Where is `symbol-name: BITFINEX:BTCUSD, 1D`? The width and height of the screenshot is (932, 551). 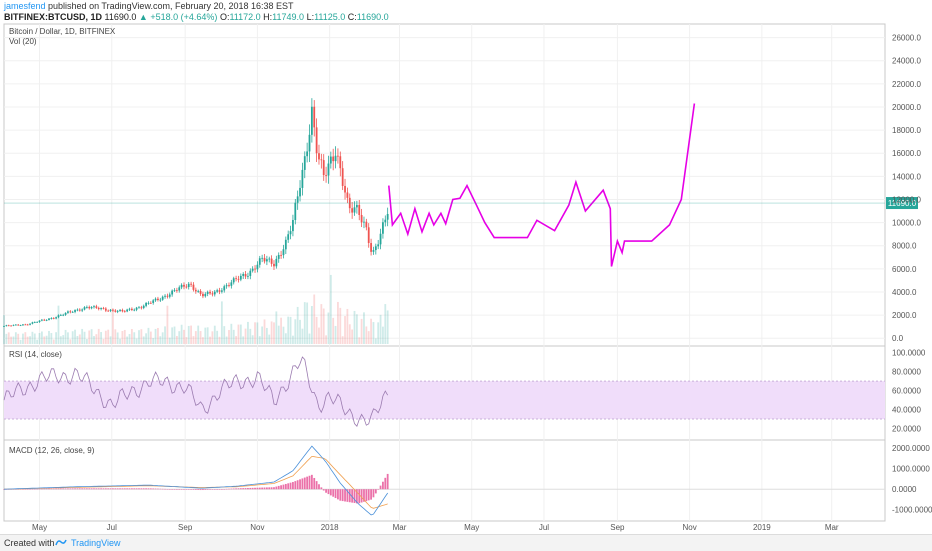 symbol-name: BITFINEX:BTCUSD, 1D is located at coordinates (53, 17).